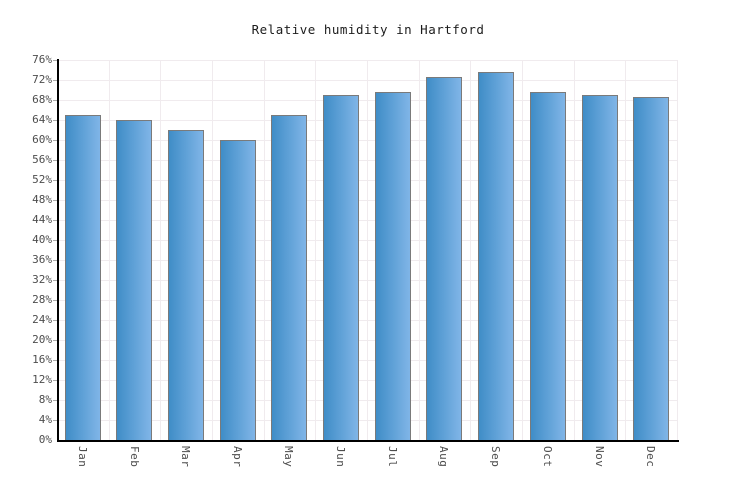 The image size is (736, 500). Describe the element at coordinates (42, 99) in the screenshot. I see `y-axis-label: 68%` at that location.